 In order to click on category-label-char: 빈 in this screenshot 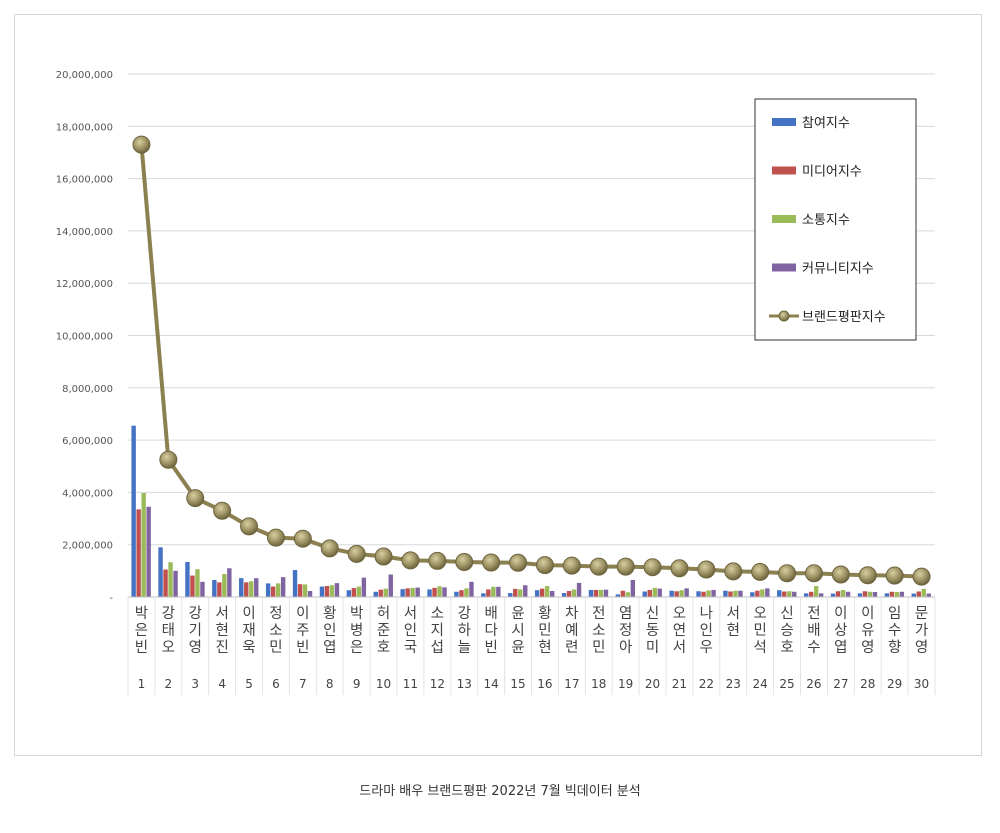, I will do `click(490, 647)`.